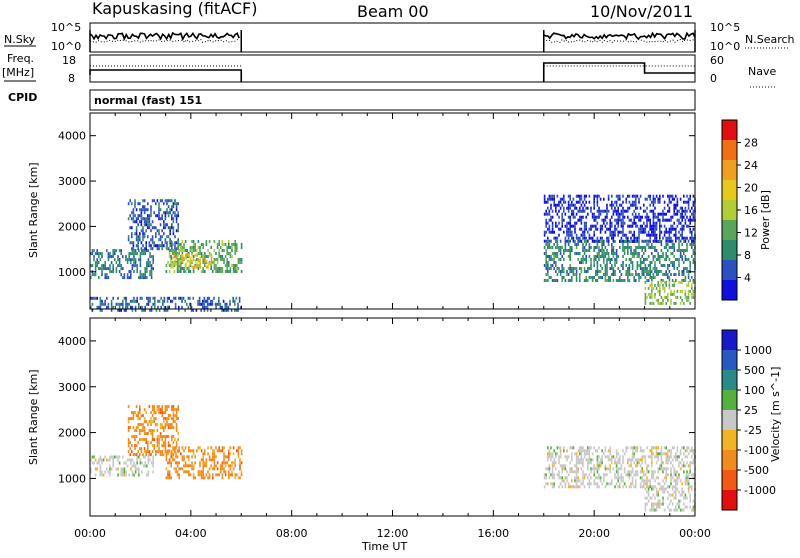  What do you see at coordinates (717, 60) in the screenshot?
I see `freq-right-tick-top: 60` at bounding box center [717, 60].